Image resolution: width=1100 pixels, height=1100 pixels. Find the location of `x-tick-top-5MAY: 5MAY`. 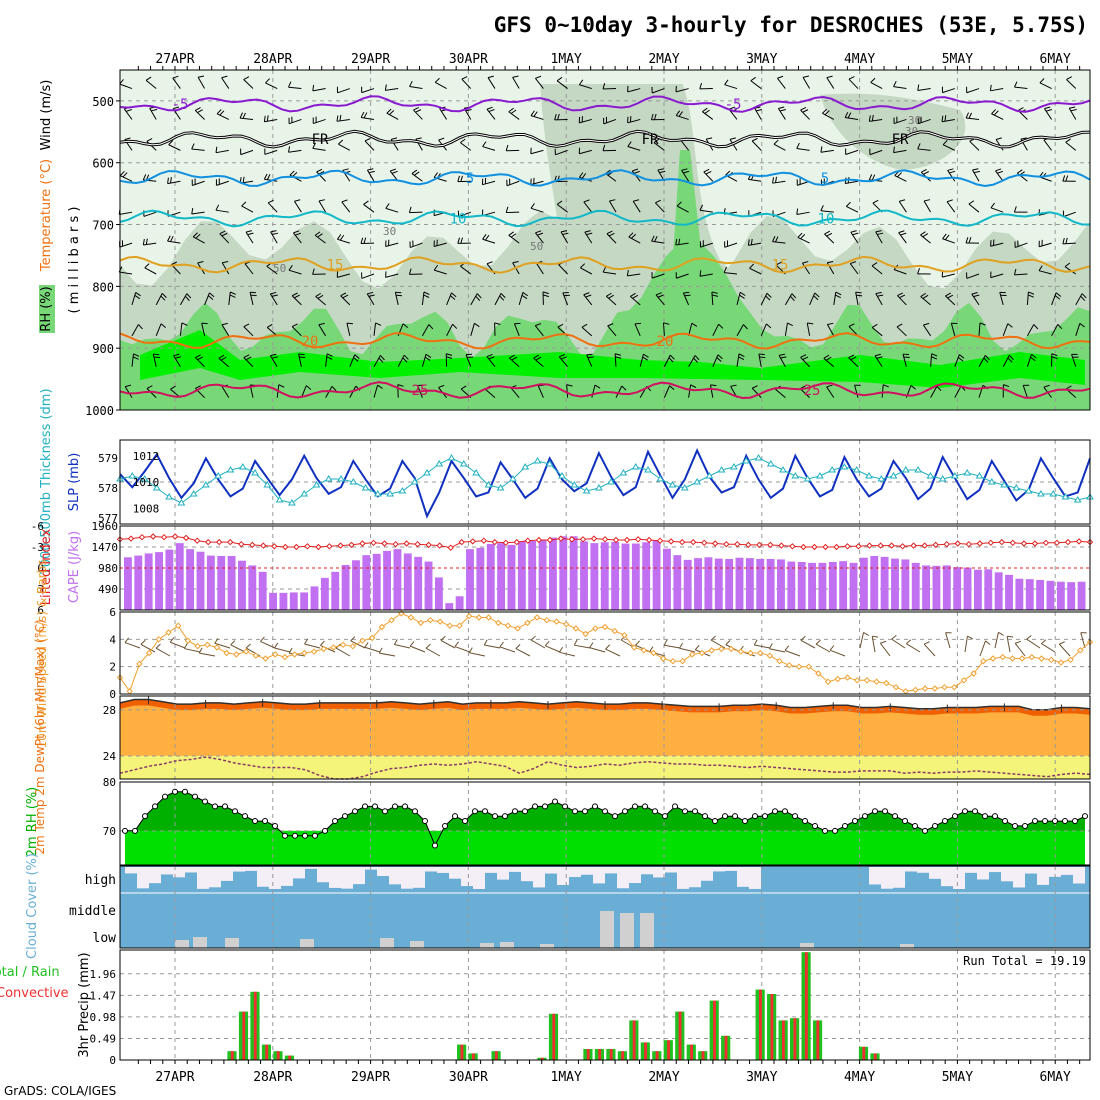

x-tick-top-5MAY: 5MAY is located at coordinates (957, 59).